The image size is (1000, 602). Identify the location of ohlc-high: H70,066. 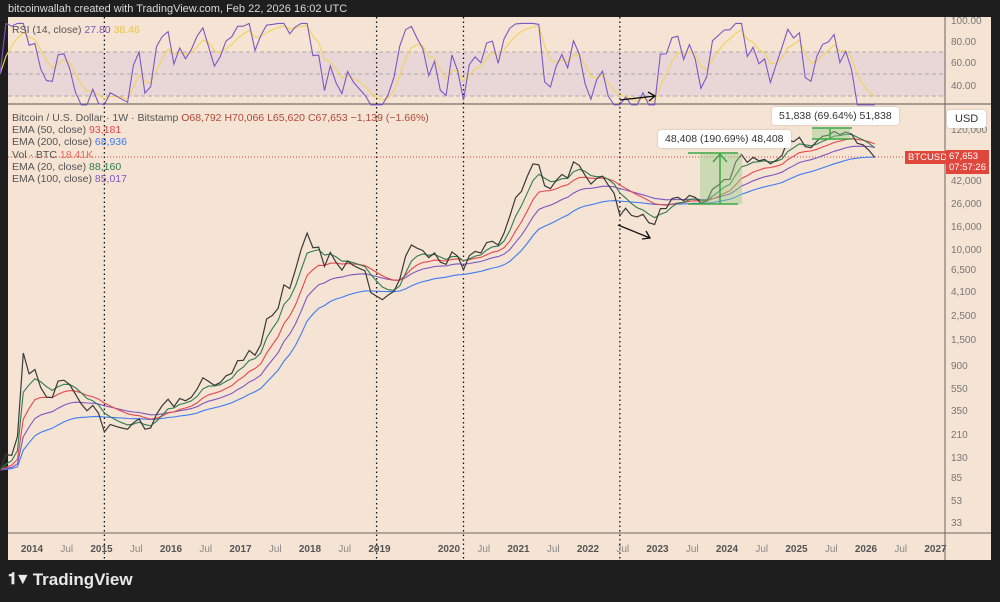
(244, 118).